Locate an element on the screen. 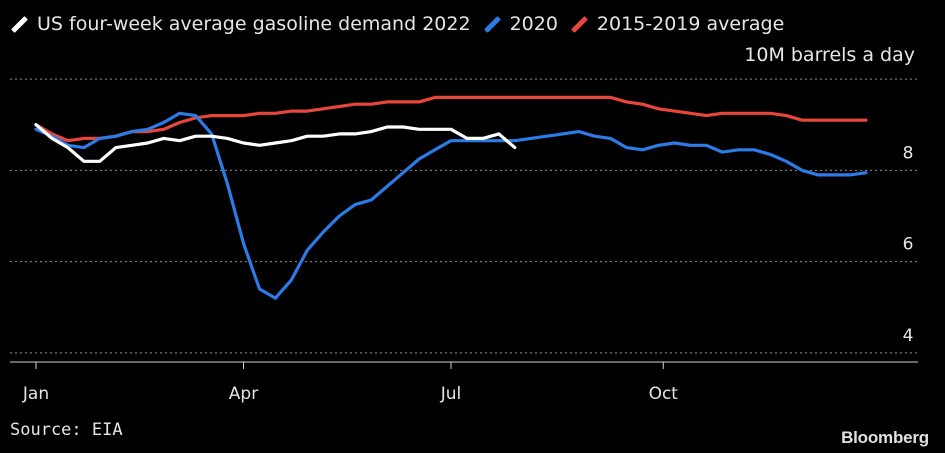  legend-label-2020: 2020 is located at coordinates (533, 24).